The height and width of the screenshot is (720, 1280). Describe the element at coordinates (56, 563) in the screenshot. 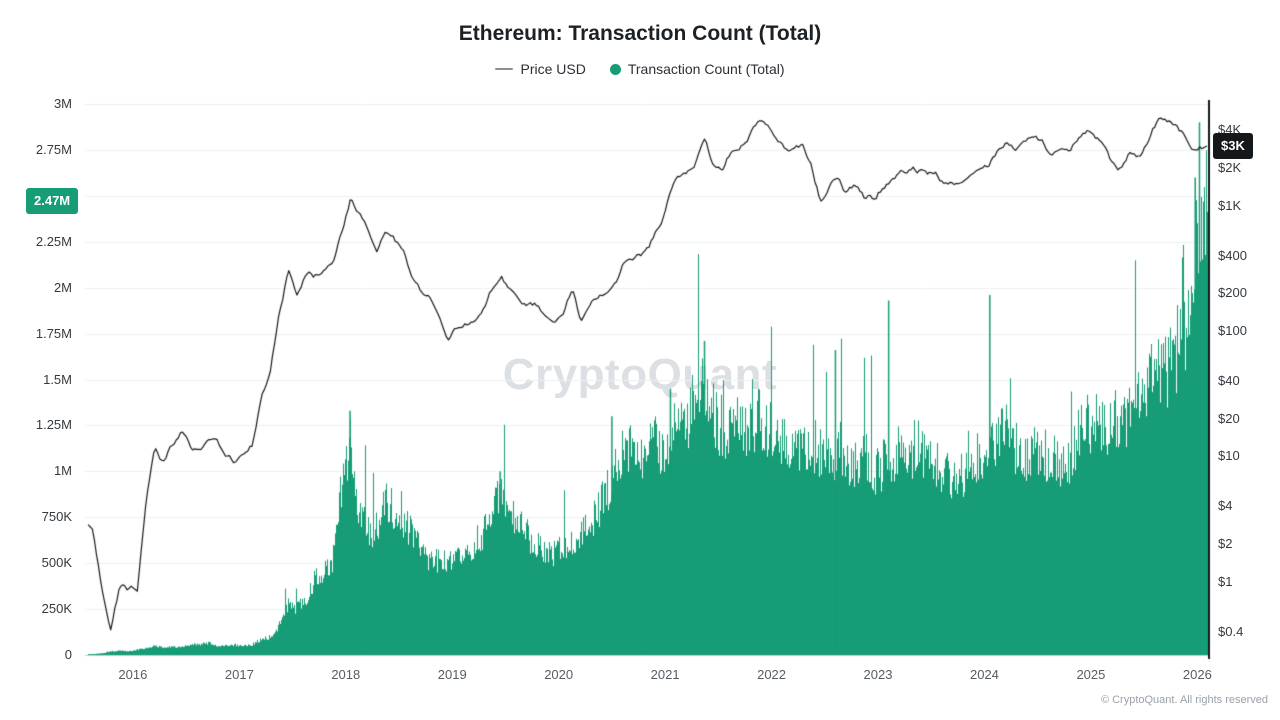

I see `left-axis-tick: 500K` at that location.